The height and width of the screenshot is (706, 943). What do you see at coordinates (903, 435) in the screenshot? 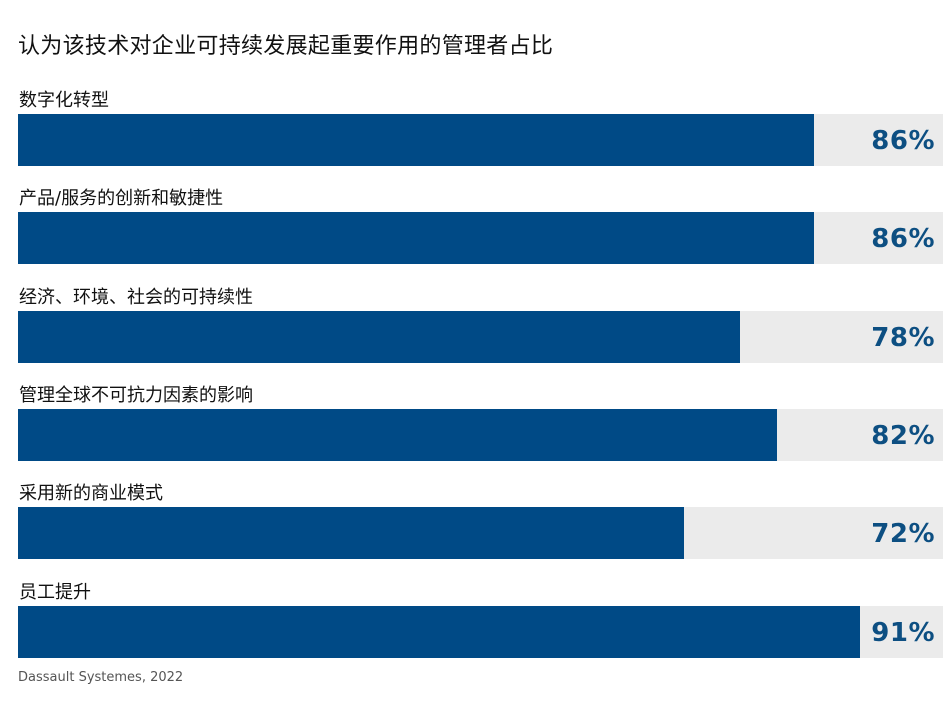
I see `value-label: 82%` at bounding box center [903, 435].